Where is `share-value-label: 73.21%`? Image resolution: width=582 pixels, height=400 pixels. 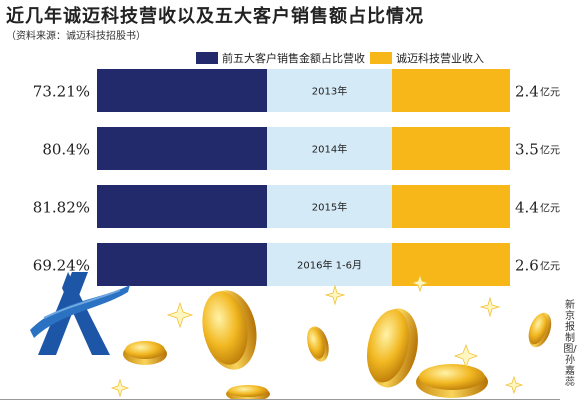 share-value-label: 73.21% is located at coordinates (61, 92).